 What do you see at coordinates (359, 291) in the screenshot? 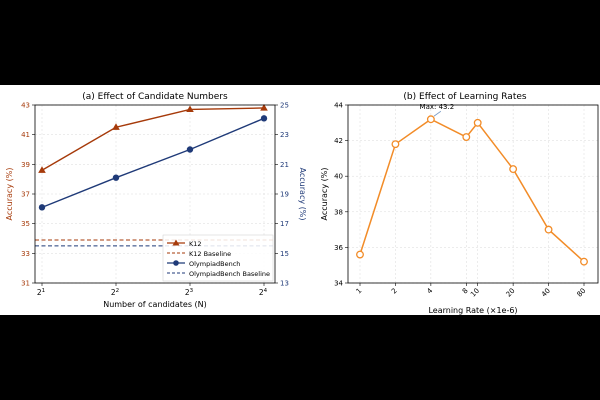
I see `xtick-label: 1` at bounding box center [359, 291].